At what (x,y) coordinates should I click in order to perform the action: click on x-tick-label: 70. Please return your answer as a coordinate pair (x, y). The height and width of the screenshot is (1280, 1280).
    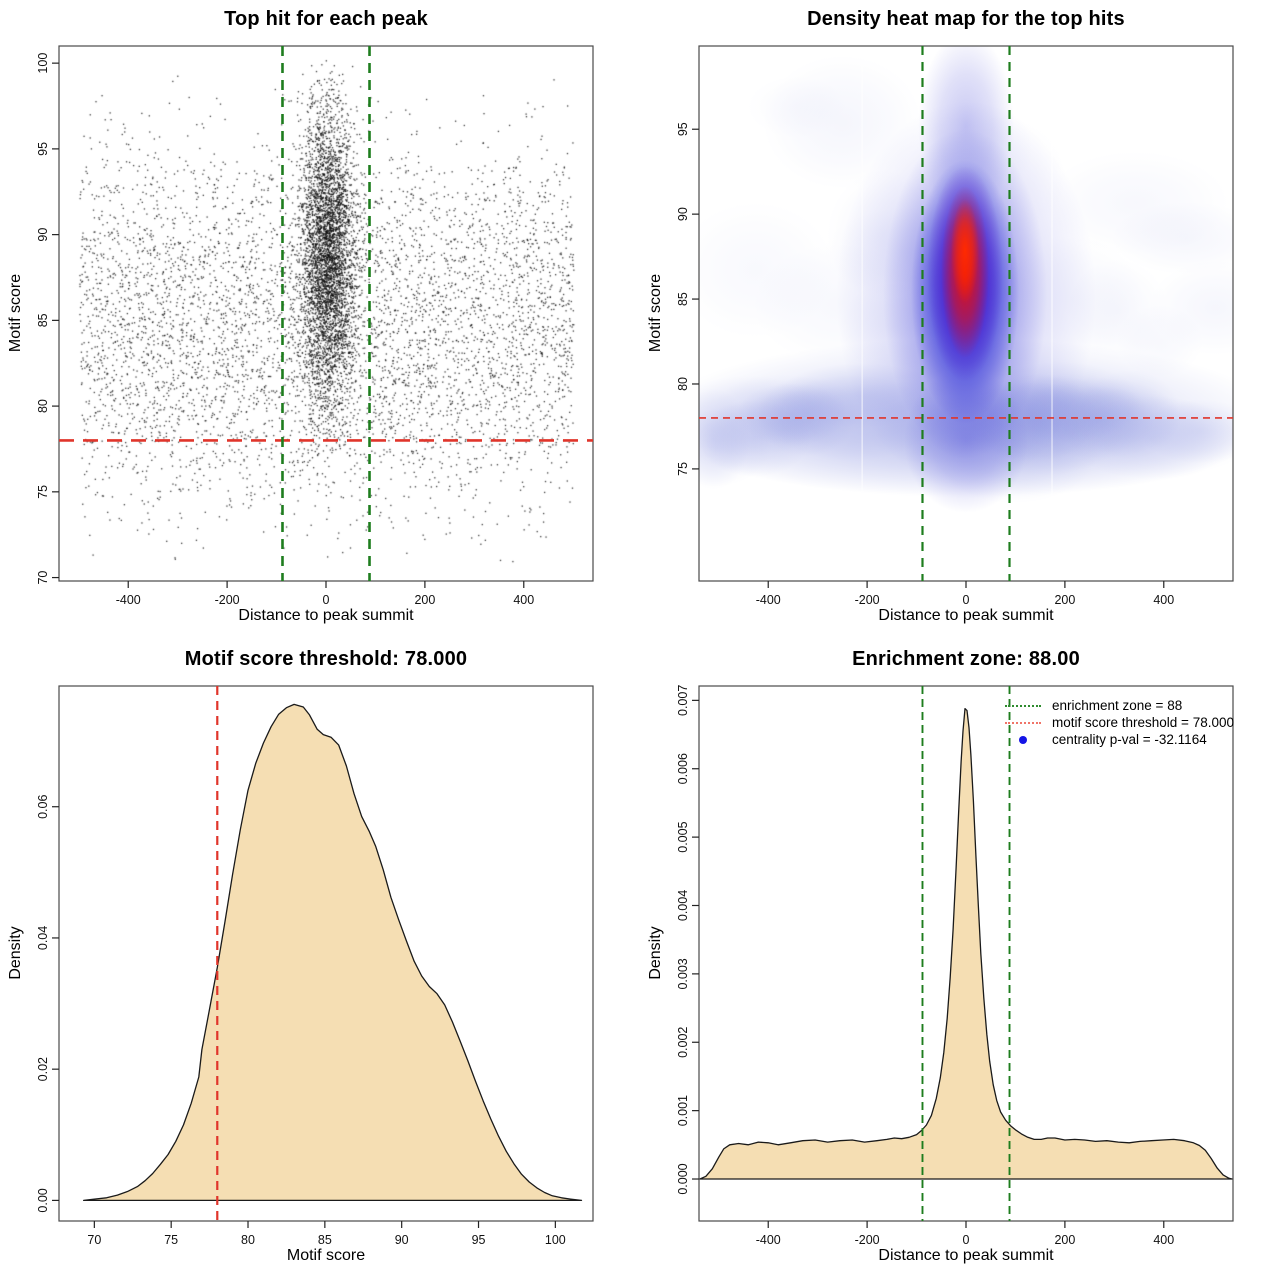
    Looking at the image, I should click on (94, 1240).